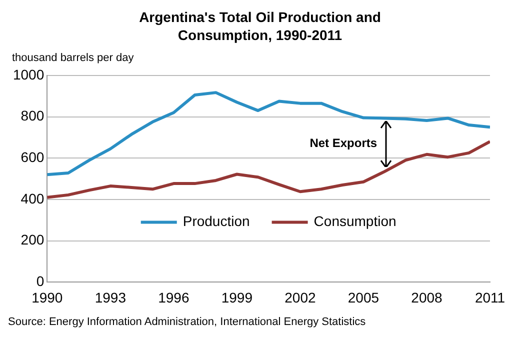 This screenshot has width=520, height=340. I want to click on x-tick-label: 2008, so click(427, 297).